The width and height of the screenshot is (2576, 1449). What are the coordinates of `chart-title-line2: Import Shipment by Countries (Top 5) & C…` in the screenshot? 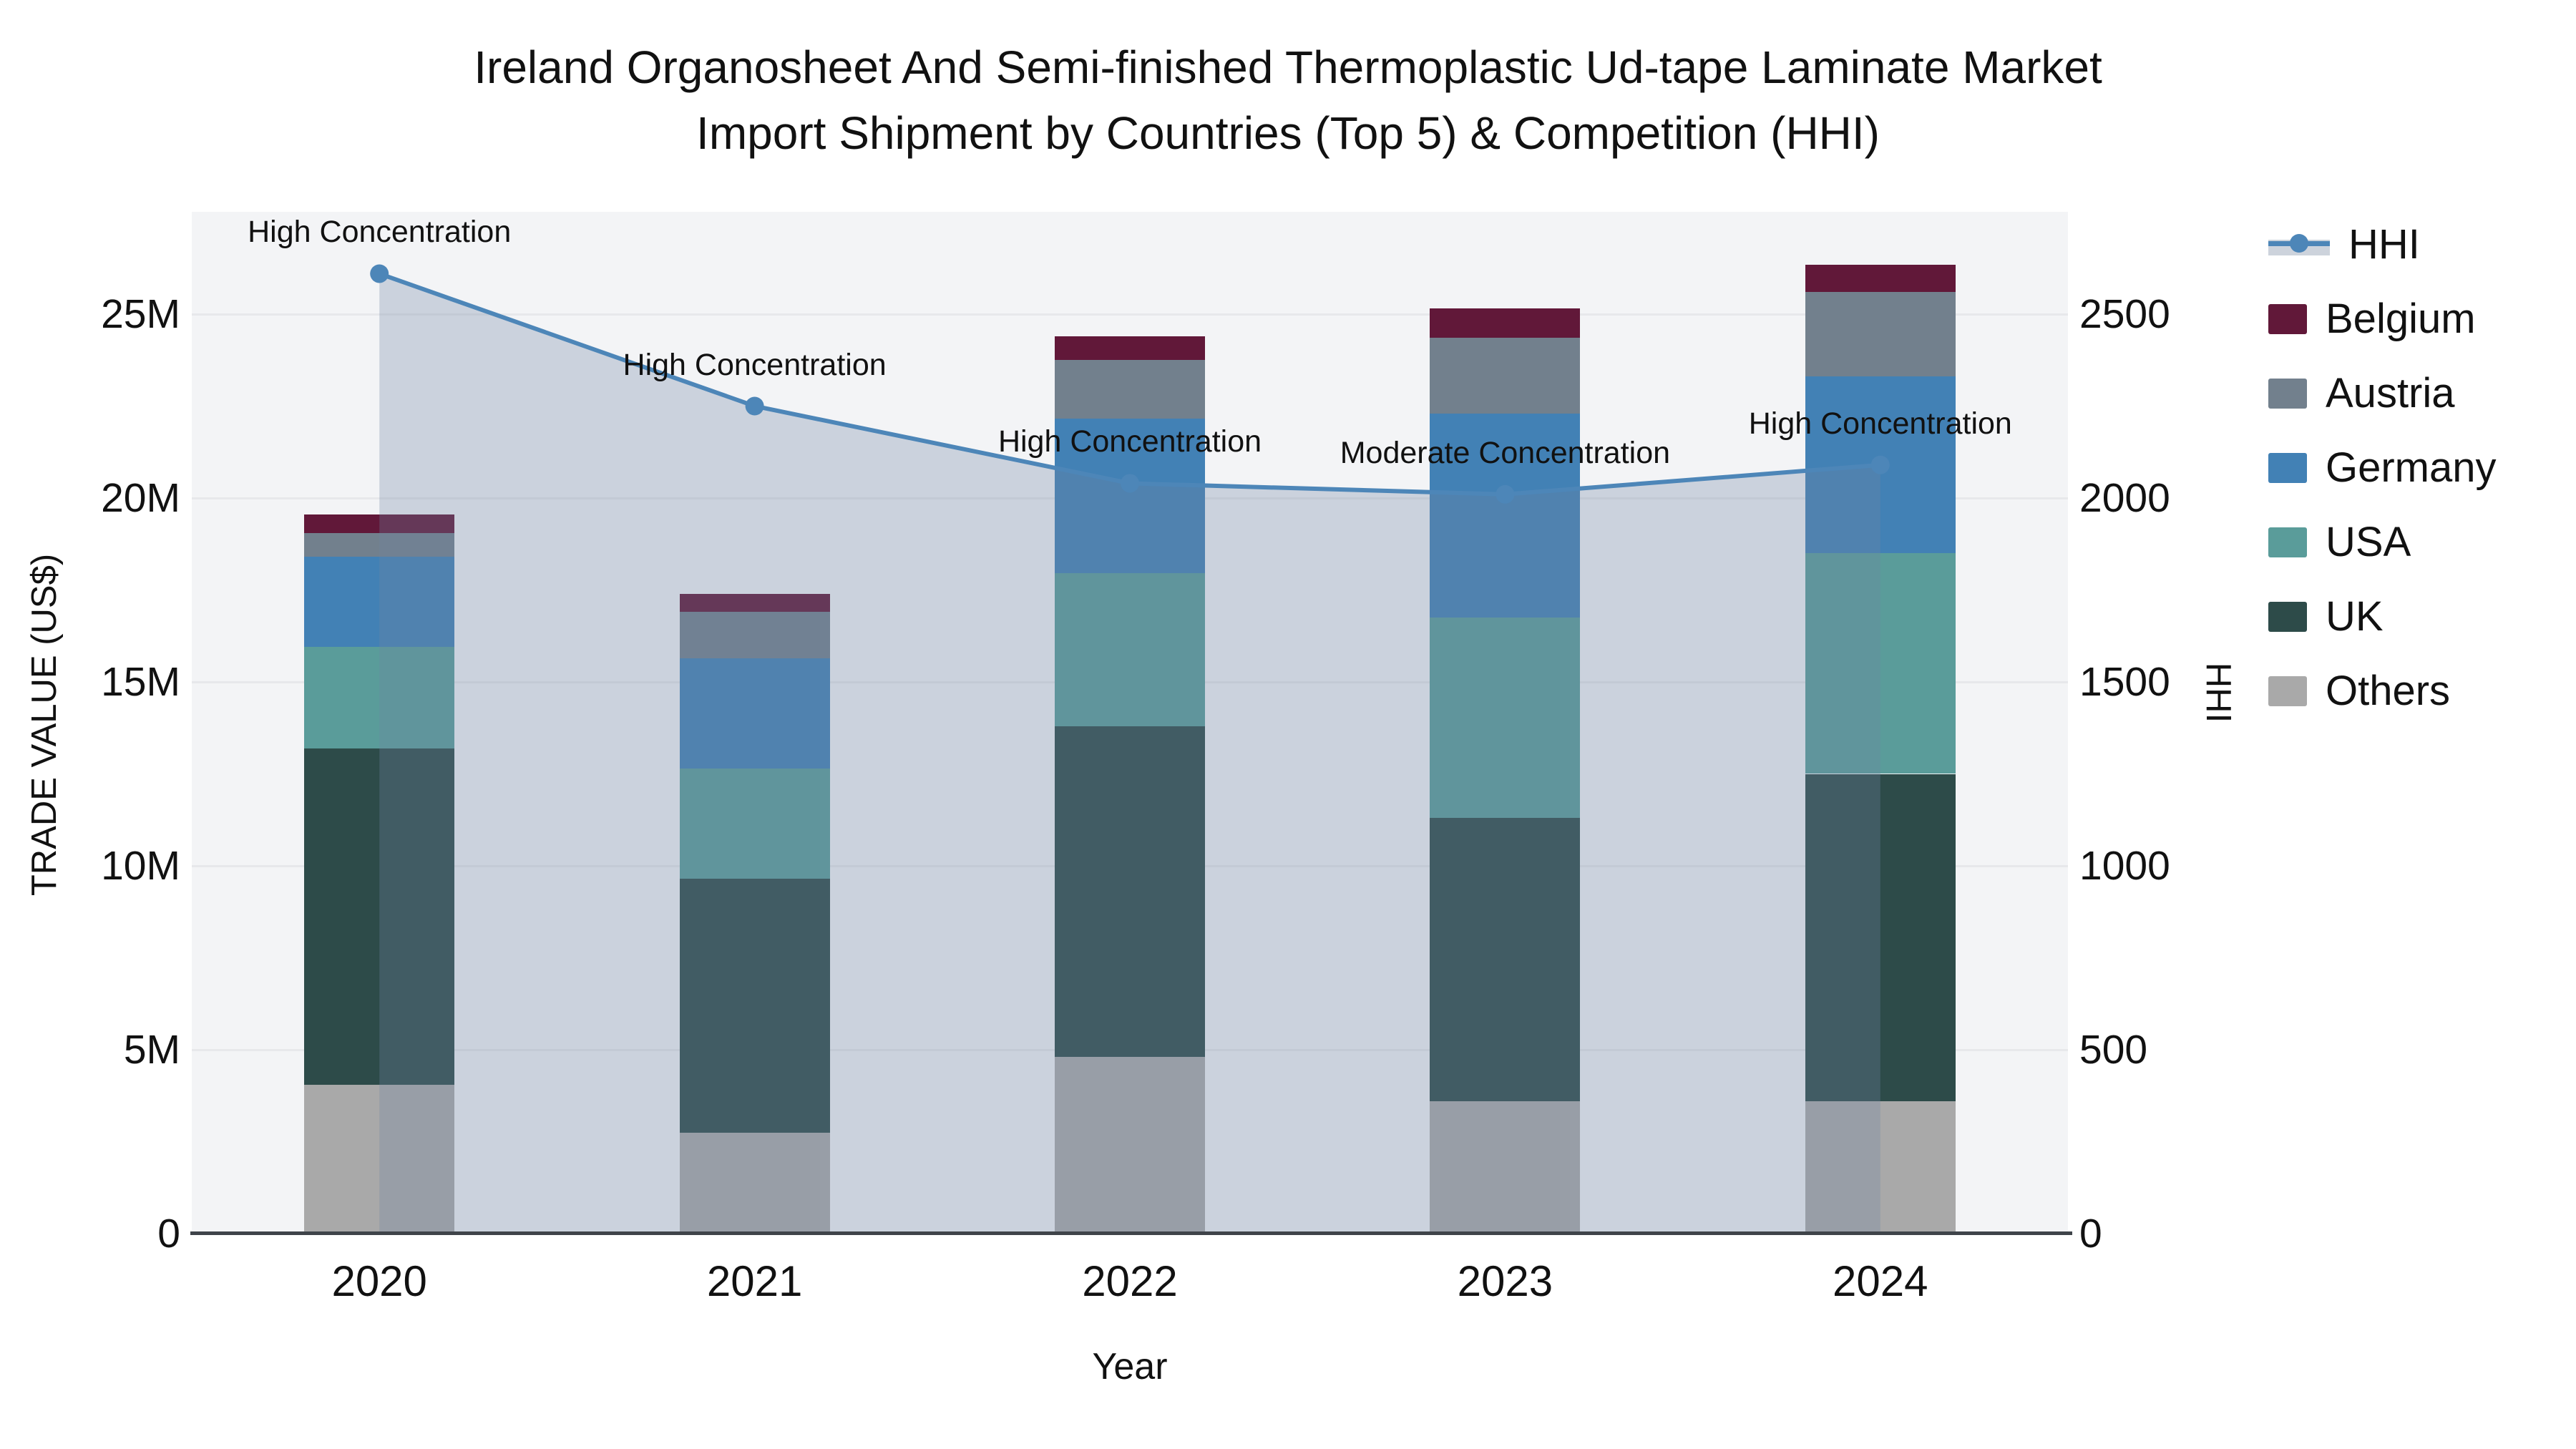 It's located at (1288, 133).